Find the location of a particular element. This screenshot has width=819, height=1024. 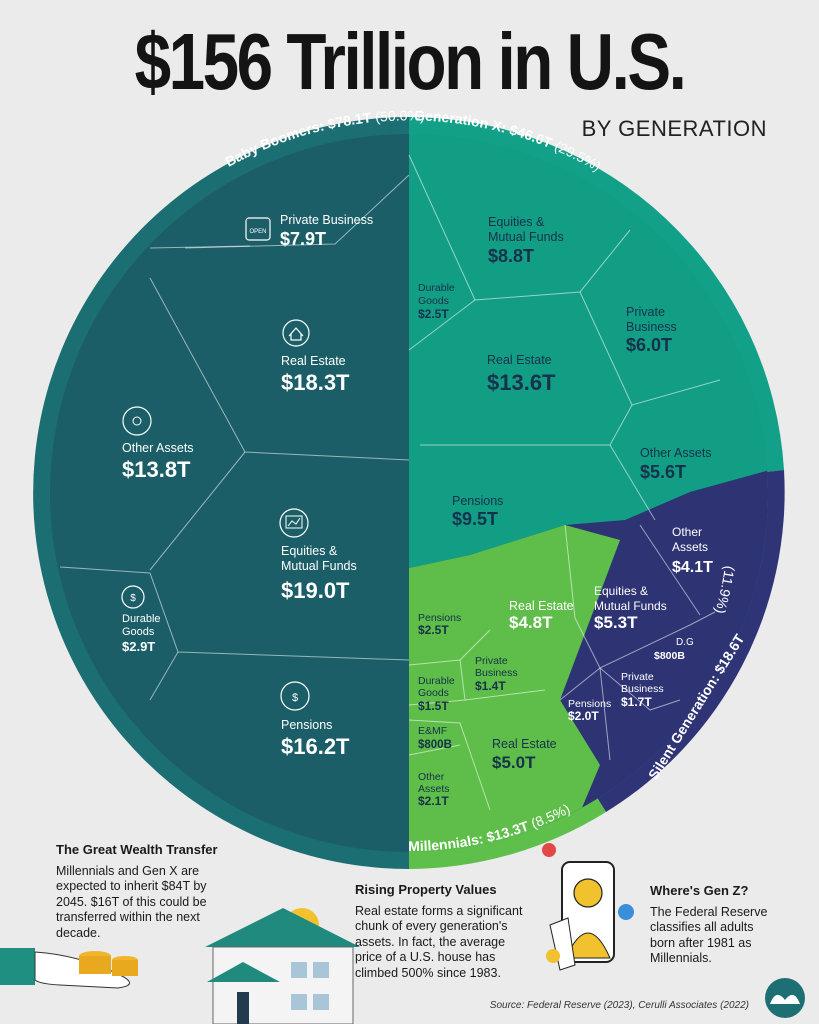

ring-silent is located at coordinates (690, 641).